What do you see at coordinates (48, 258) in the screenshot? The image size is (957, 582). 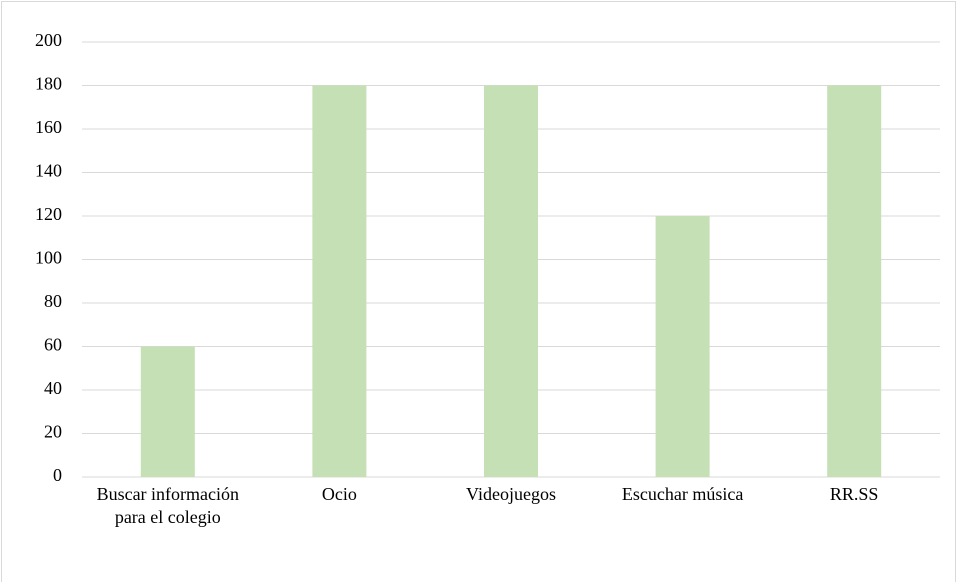 I see `y-tick-label: 100` at bounding box center [48, 258].